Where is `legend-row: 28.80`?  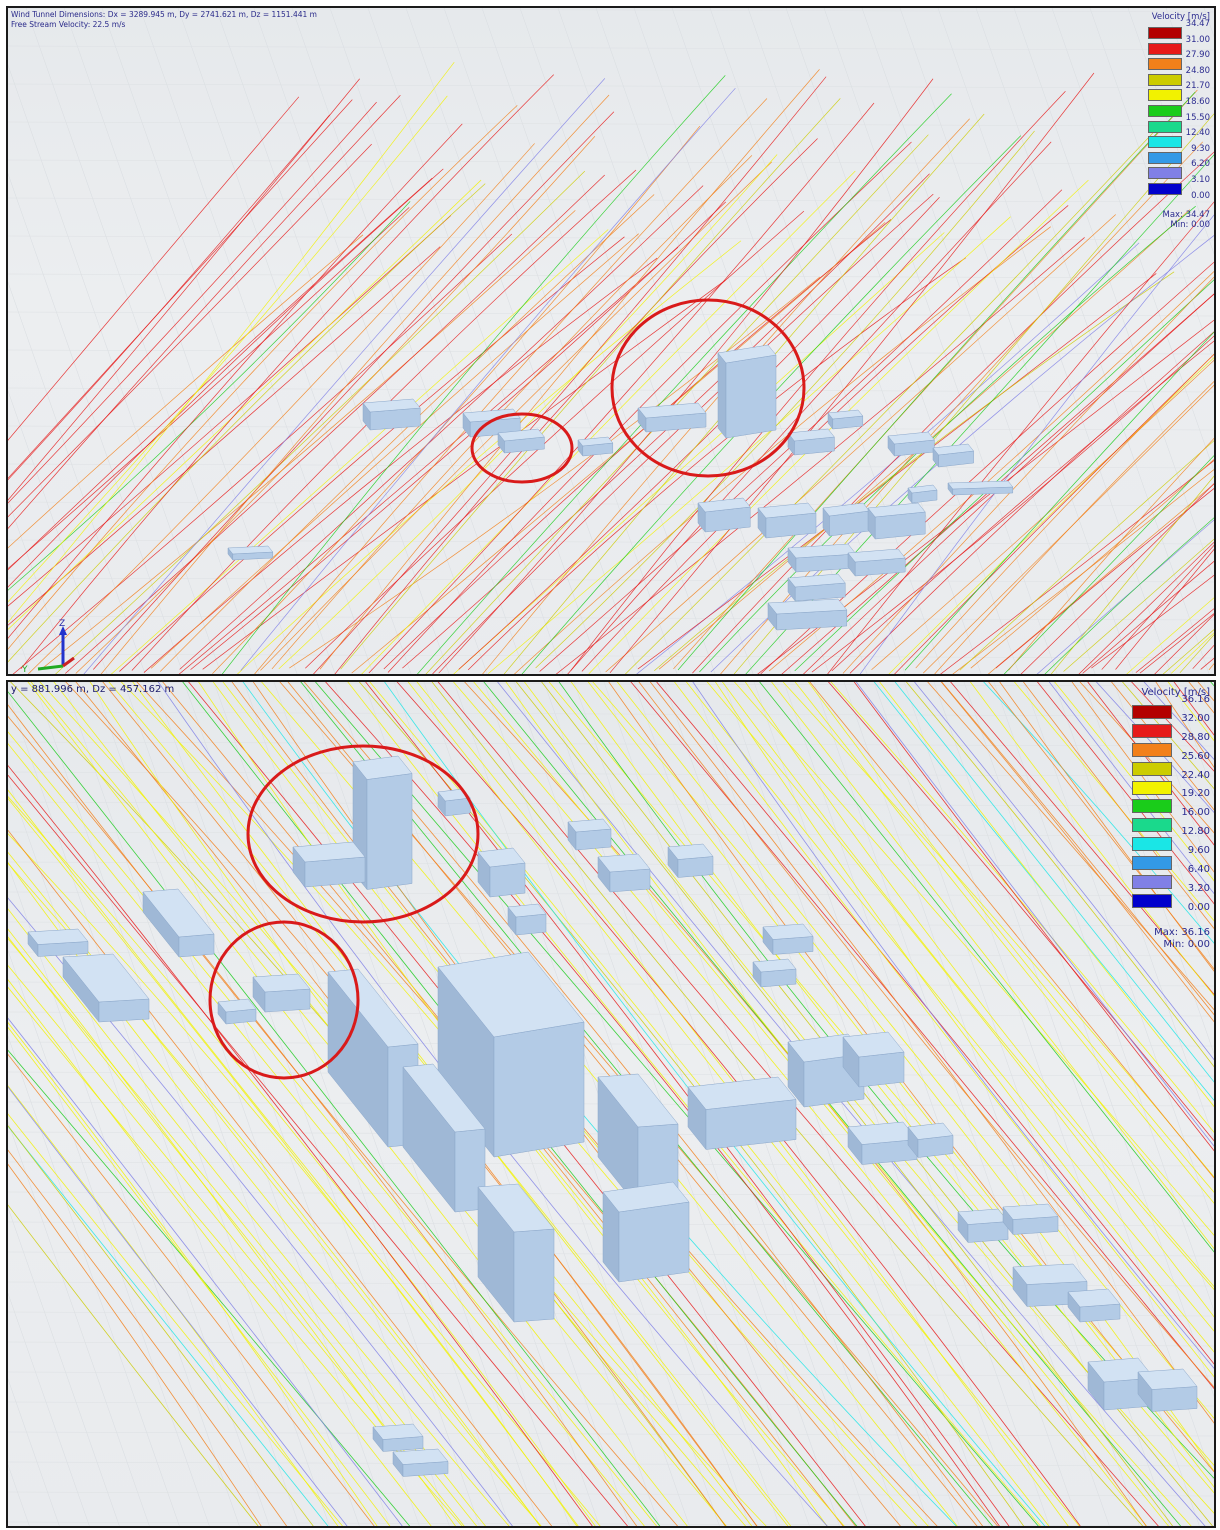 legend-row: 28.80 is located at coordinates (1170, 744).